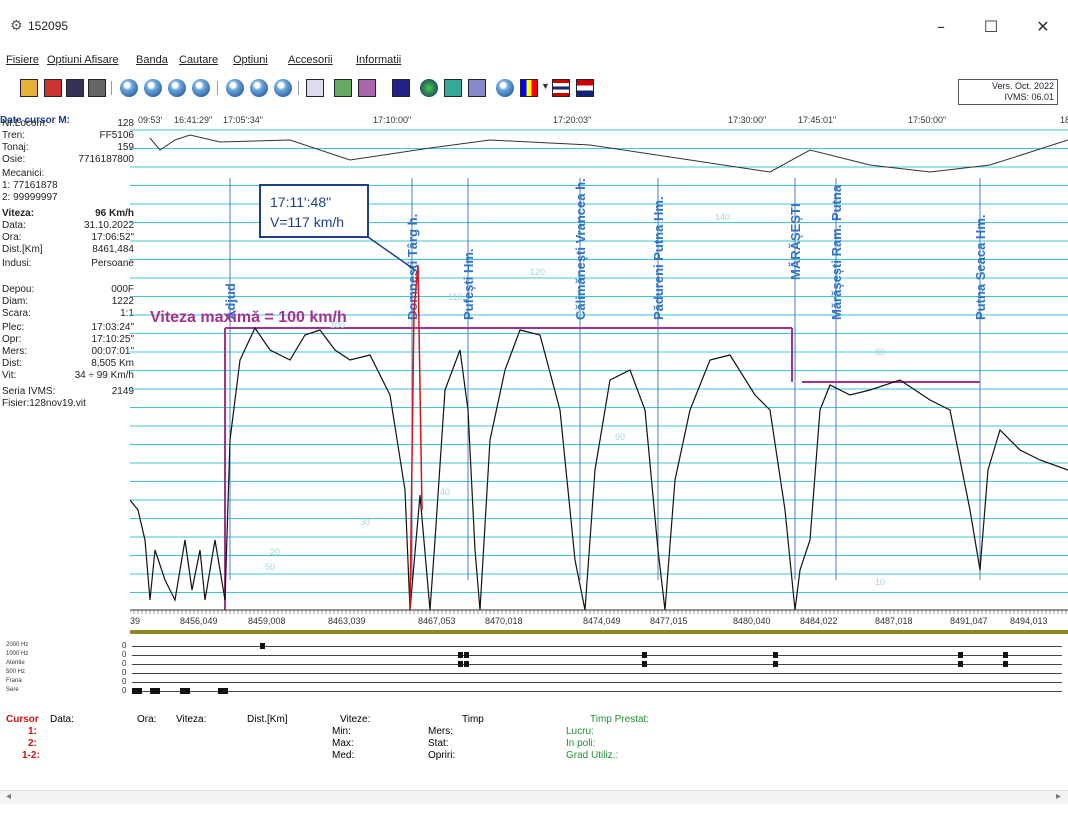 The width and height of the screenshot is (1068, 815). Describe the element at coordinates (108, 225) in the screenshot. I see `info-value: 31.10.2022` at that location.